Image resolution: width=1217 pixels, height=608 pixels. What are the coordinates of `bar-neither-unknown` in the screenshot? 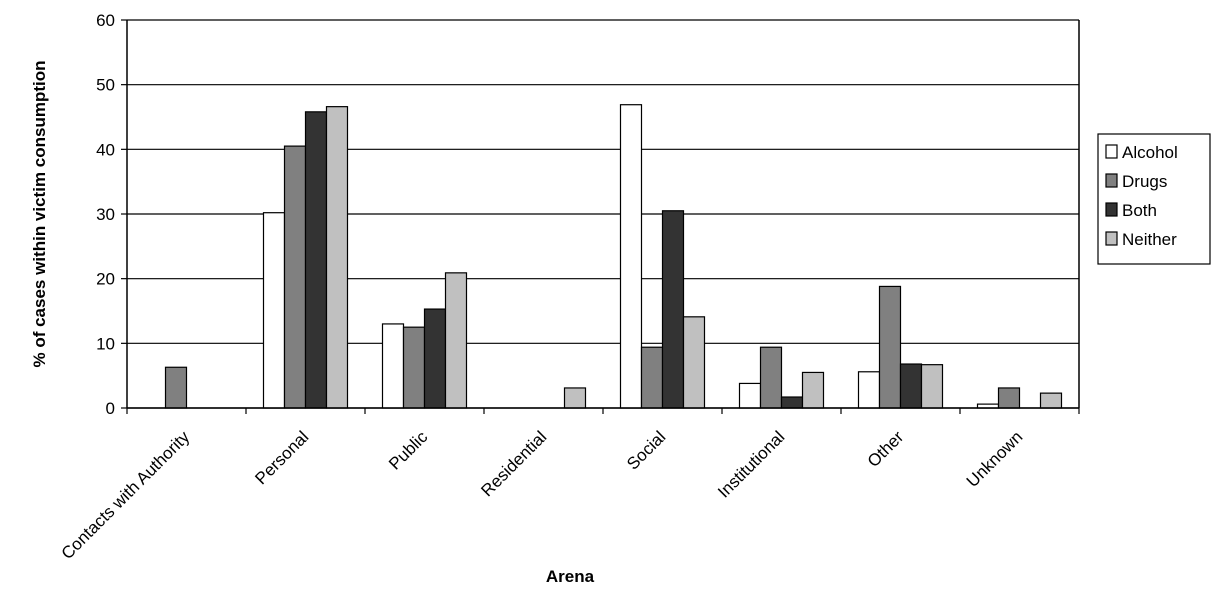 It's located at (1051, 400).